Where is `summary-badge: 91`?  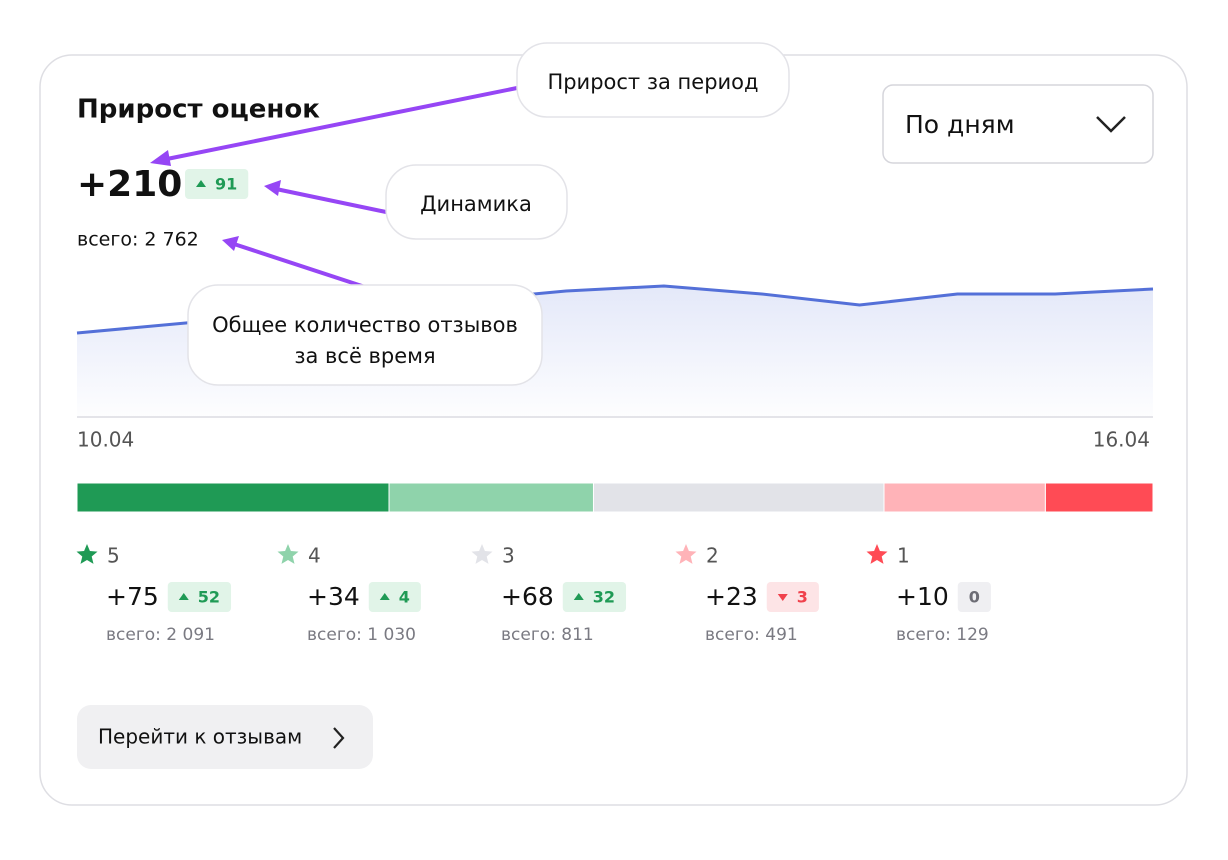 summary-badge: 91 is located at coordinates (217, 184).